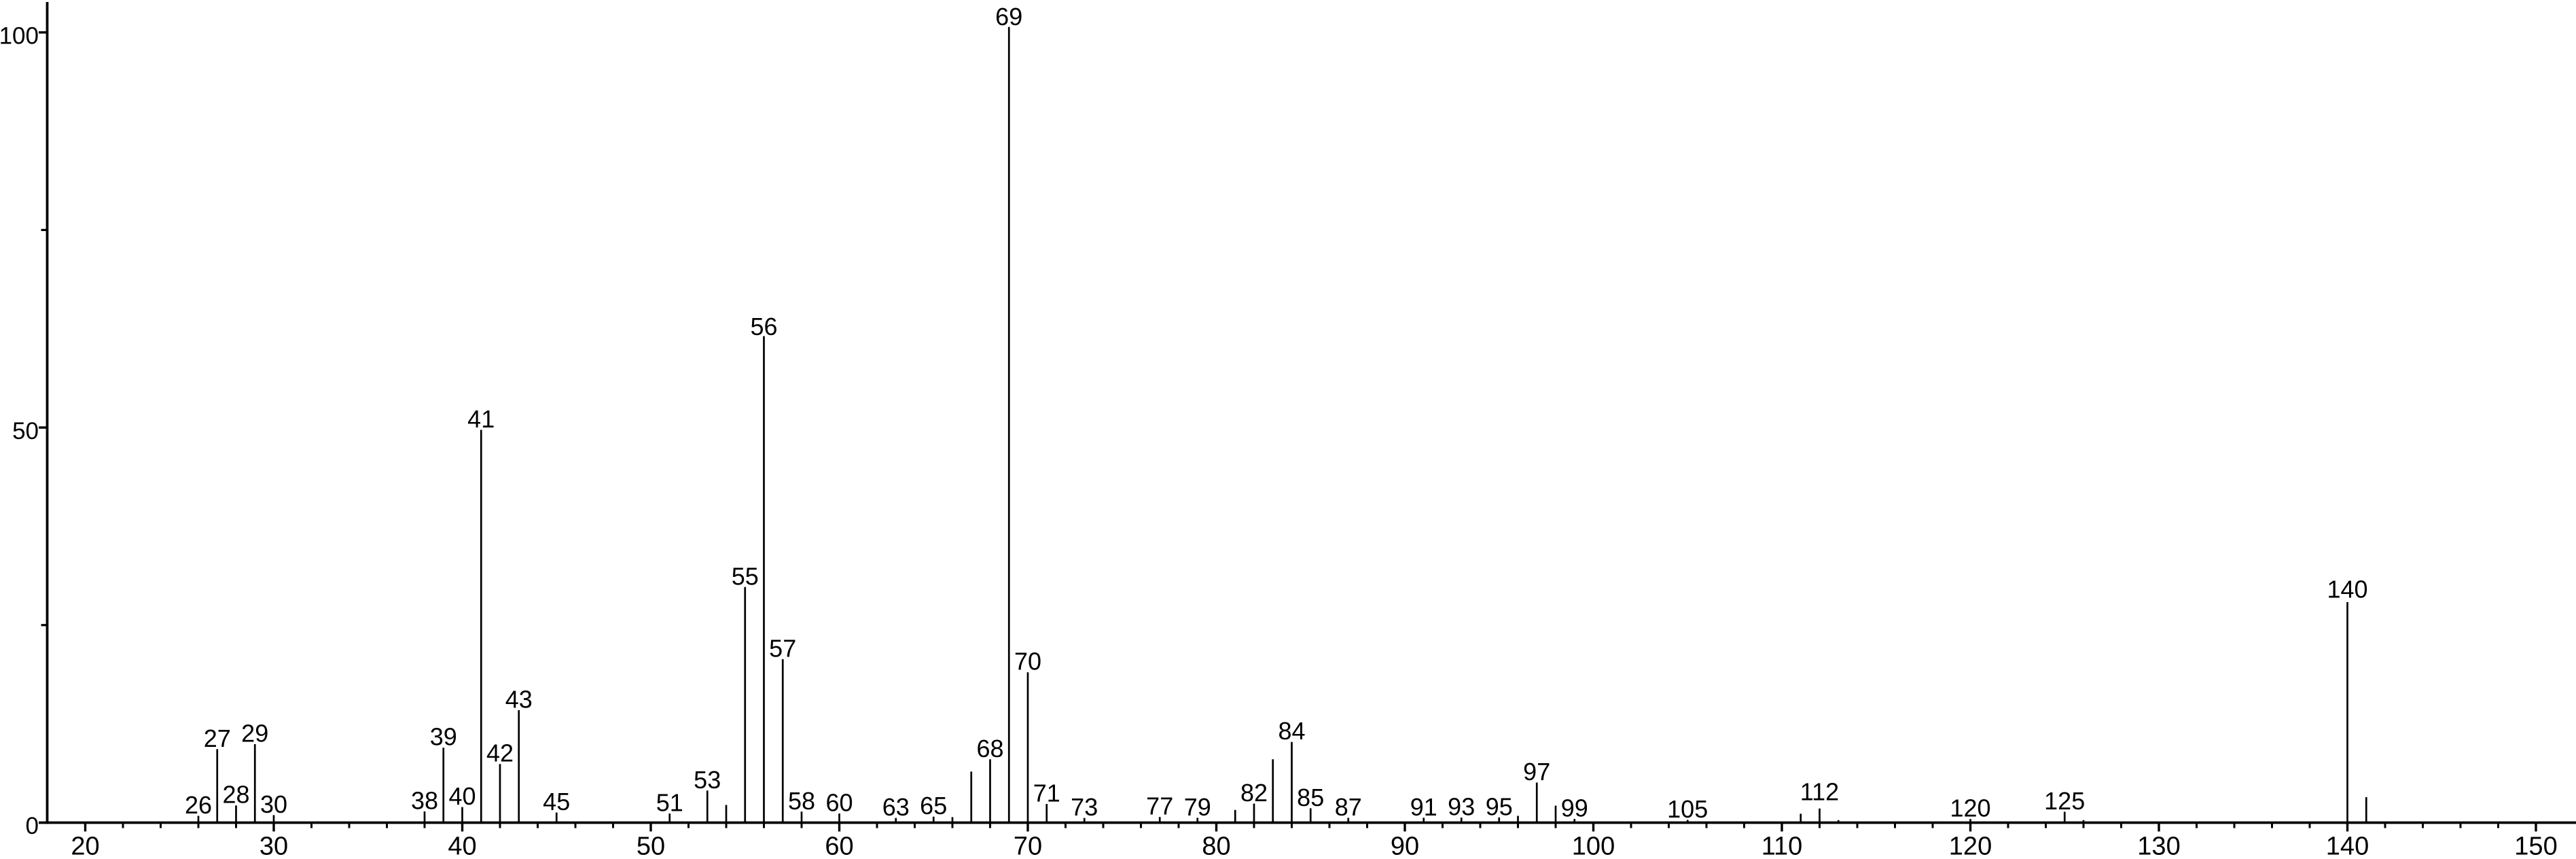 This screenshot has width=2576, height=859. I want to click on svg-text: 84, so click(1291, 731).